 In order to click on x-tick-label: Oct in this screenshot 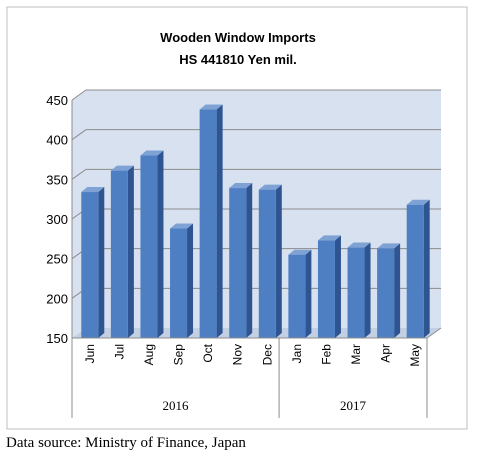, I will do `click(208, 352)`.